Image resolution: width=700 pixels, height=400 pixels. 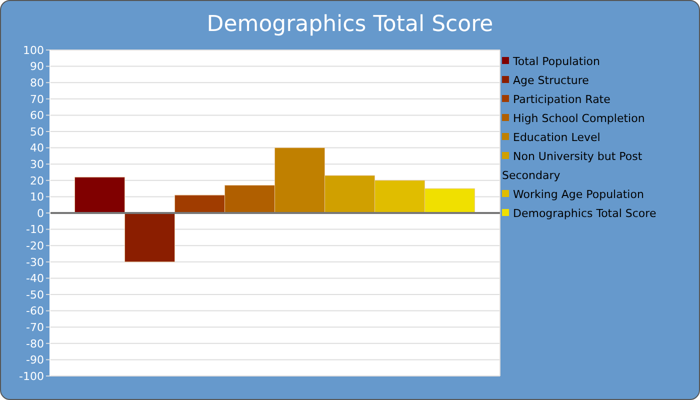 What do you see at coordinates (561, 99) in the screenshot?
I see `legend-label: Participation Rate` at bounding box center [561, 99].